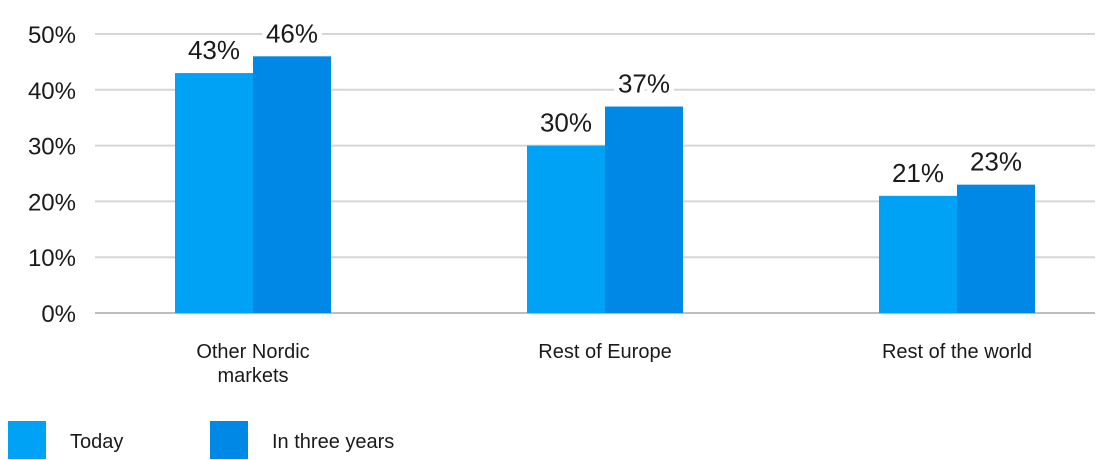  What do you see at coordinates (996, 162) in the screenshot?
I see `data-label: 23%` at bounding box center [996, 162].